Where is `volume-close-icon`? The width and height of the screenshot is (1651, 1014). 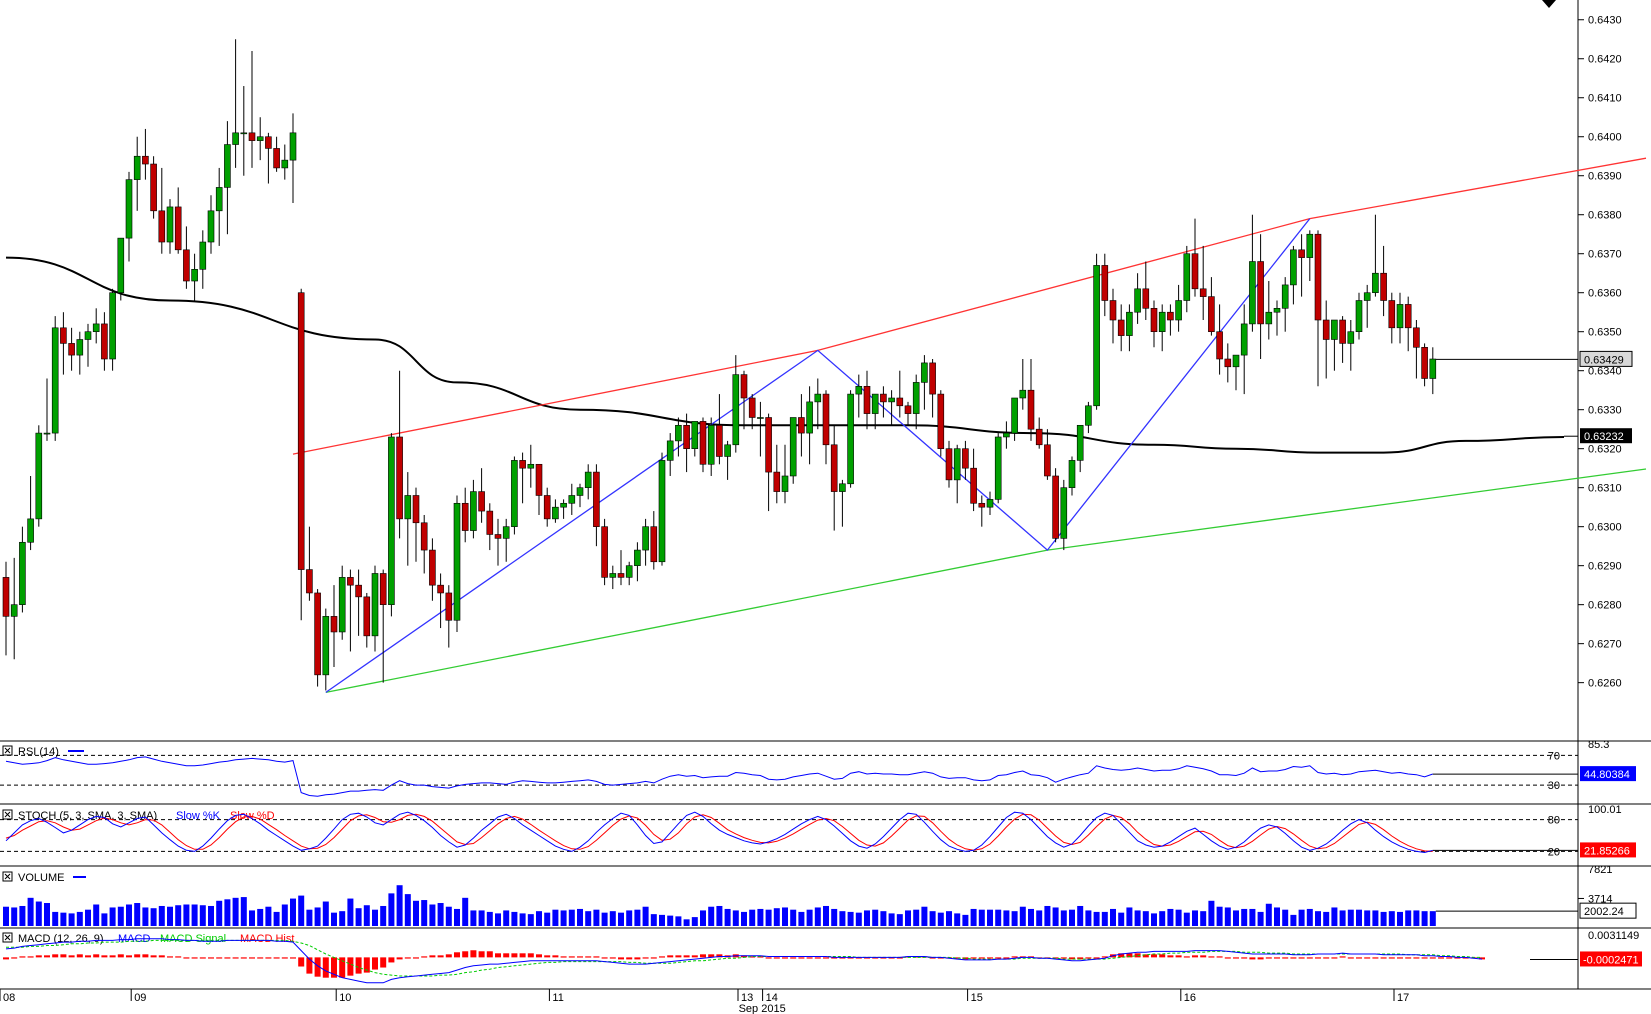 volume-close-icon is located at coordinates (7, 876).